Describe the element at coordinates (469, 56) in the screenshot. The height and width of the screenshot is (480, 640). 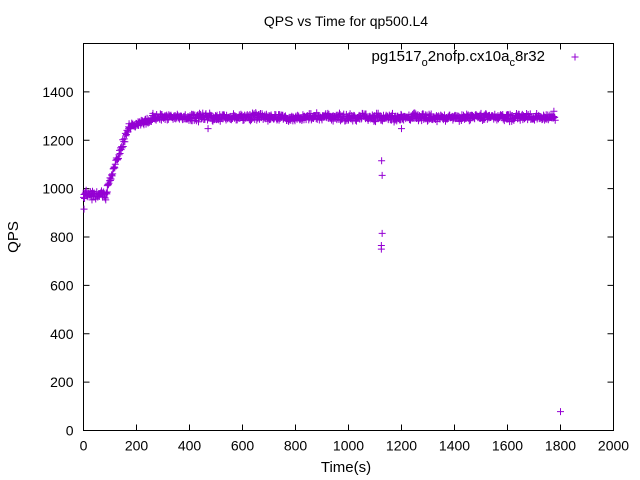
I see `legend-label-mid: 2nofp.cx10a` at that location.